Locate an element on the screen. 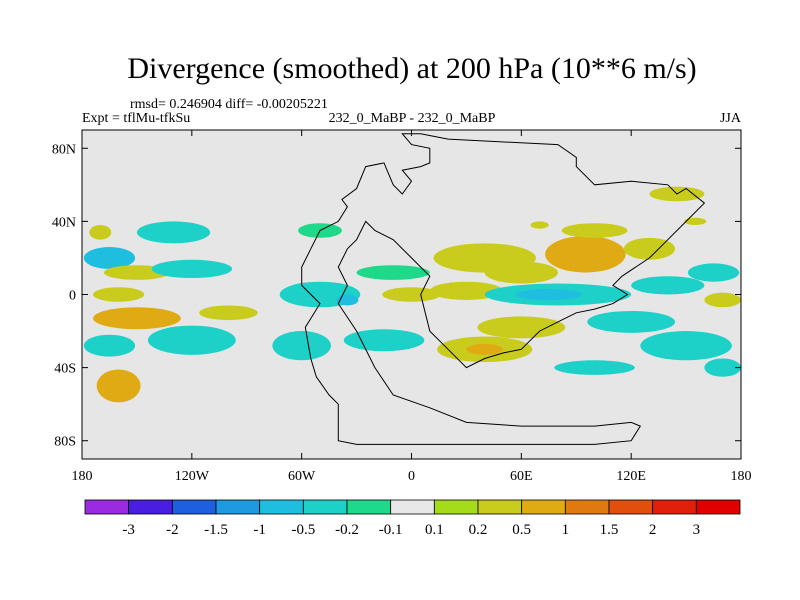  season-label: JJA is located at coordinates (731, 118).